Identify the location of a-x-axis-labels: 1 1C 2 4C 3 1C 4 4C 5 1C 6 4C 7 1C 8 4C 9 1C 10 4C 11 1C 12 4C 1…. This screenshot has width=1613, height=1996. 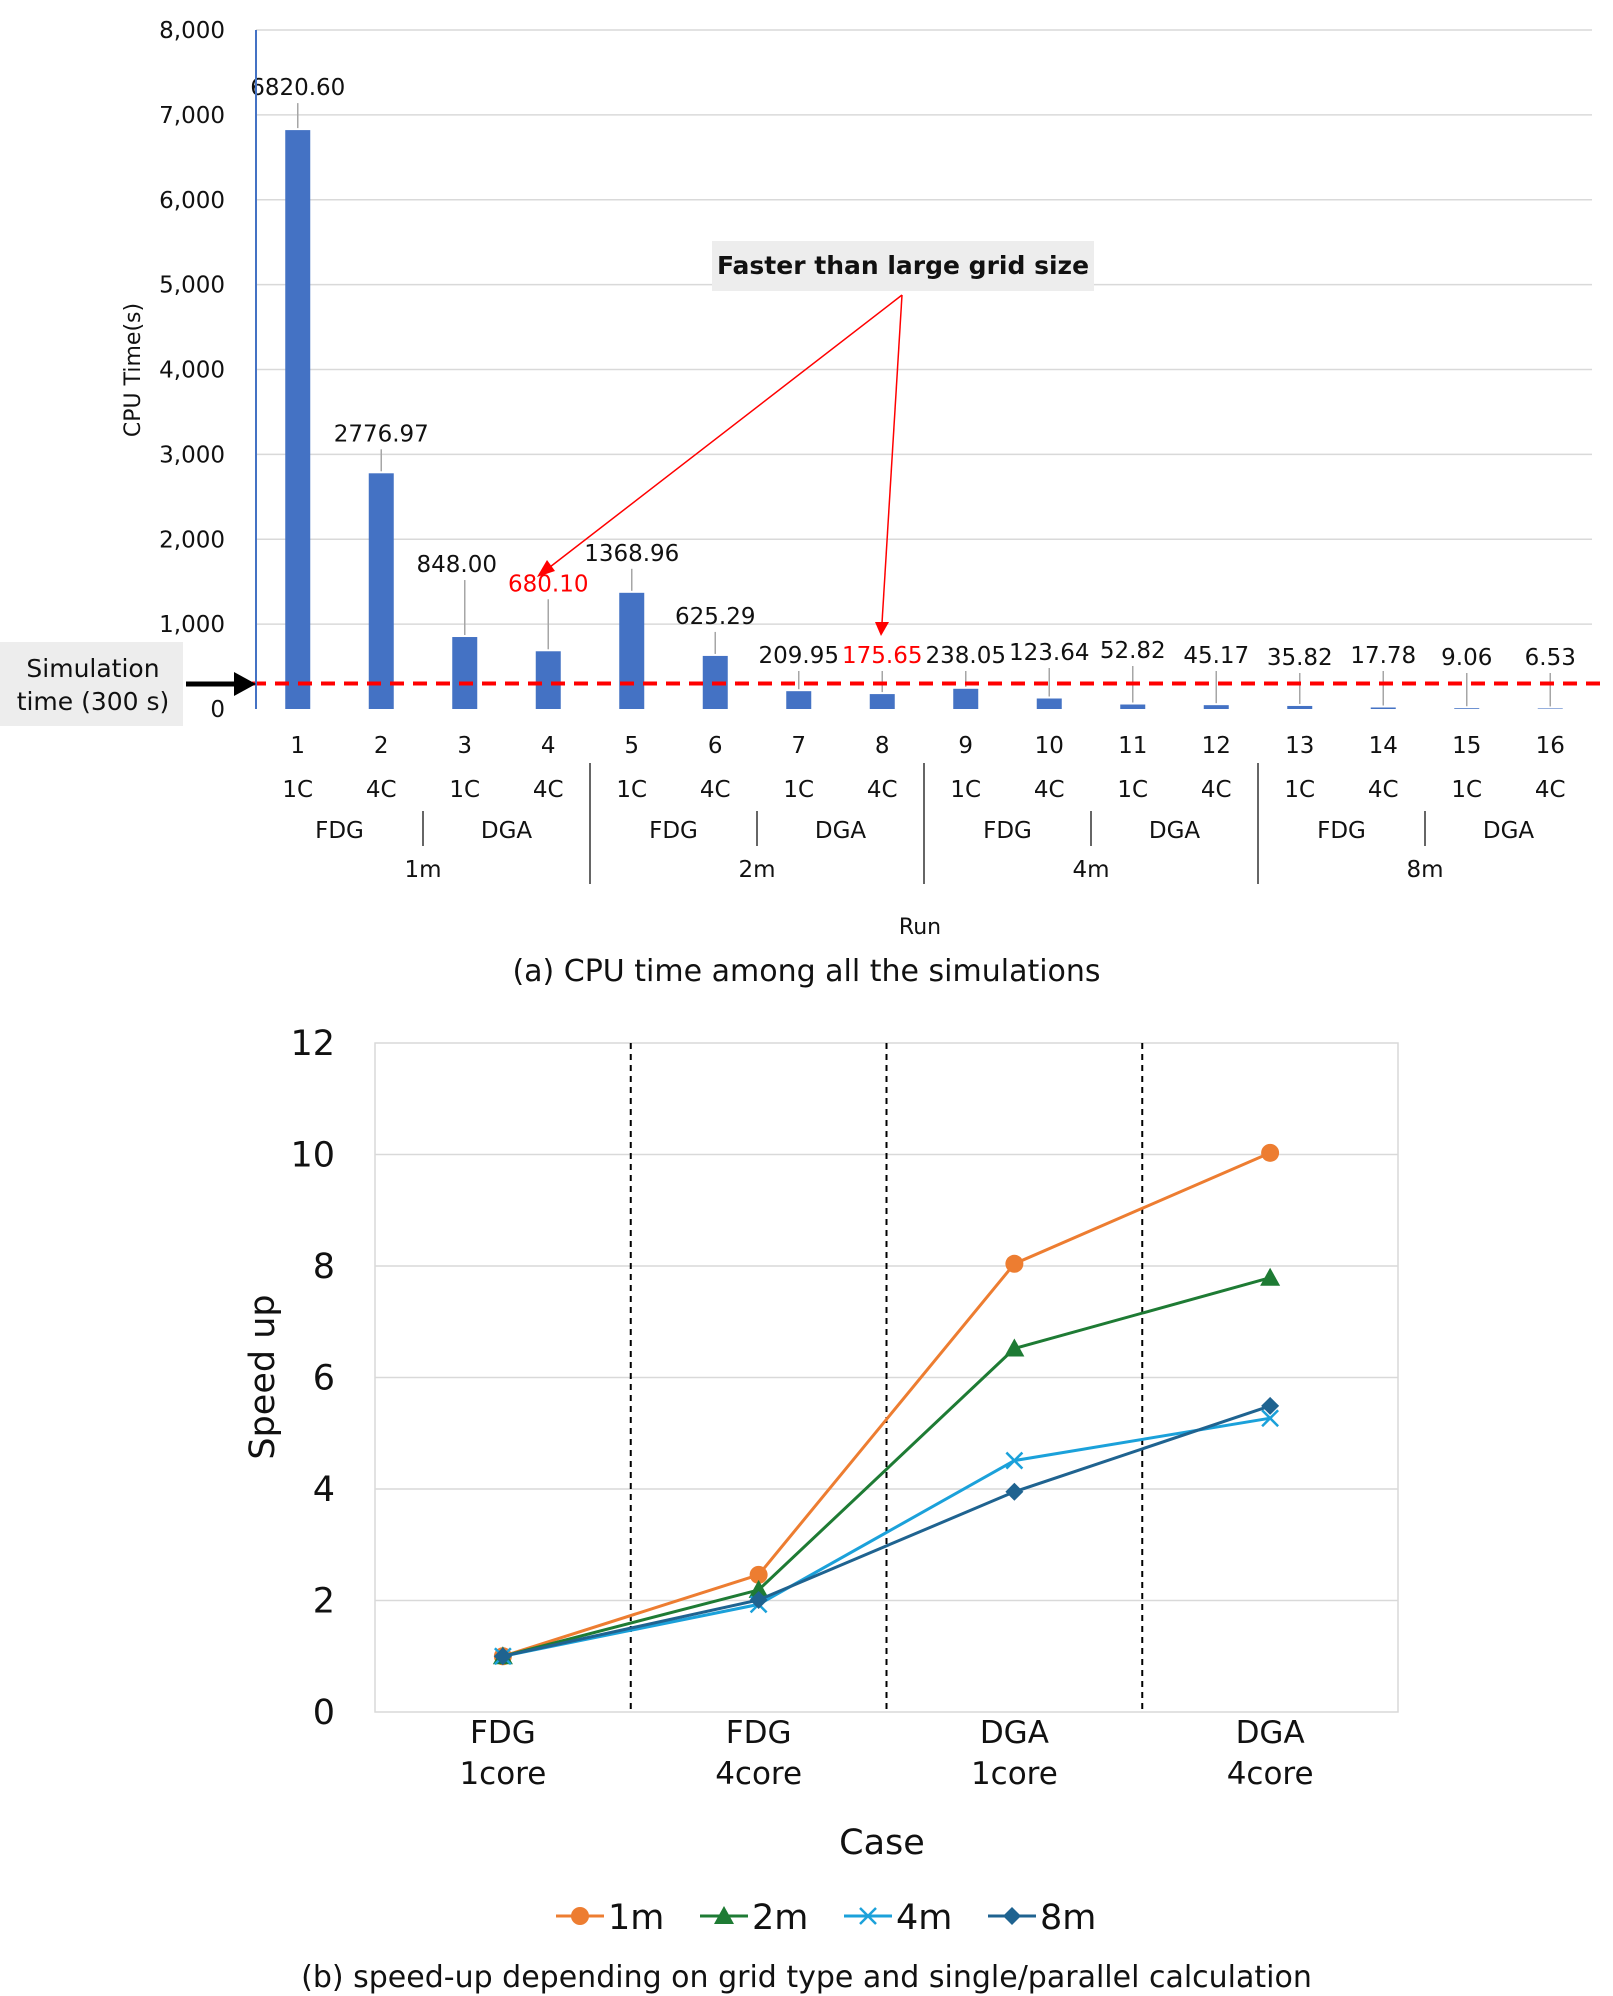
(924, 808).